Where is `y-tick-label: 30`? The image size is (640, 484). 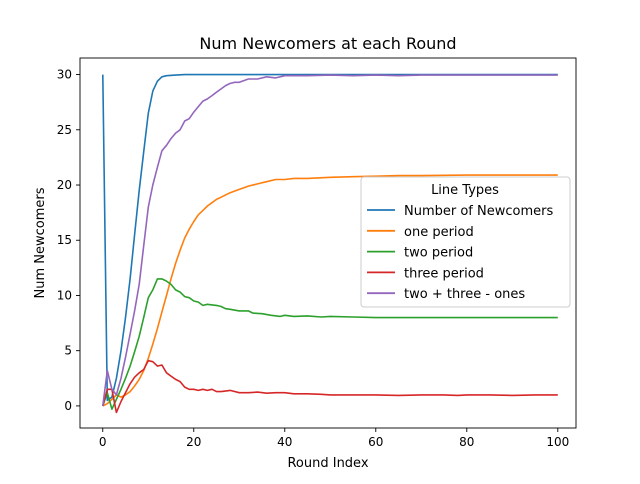 y-tick-label: 30 is located at coordinates (64, 75).